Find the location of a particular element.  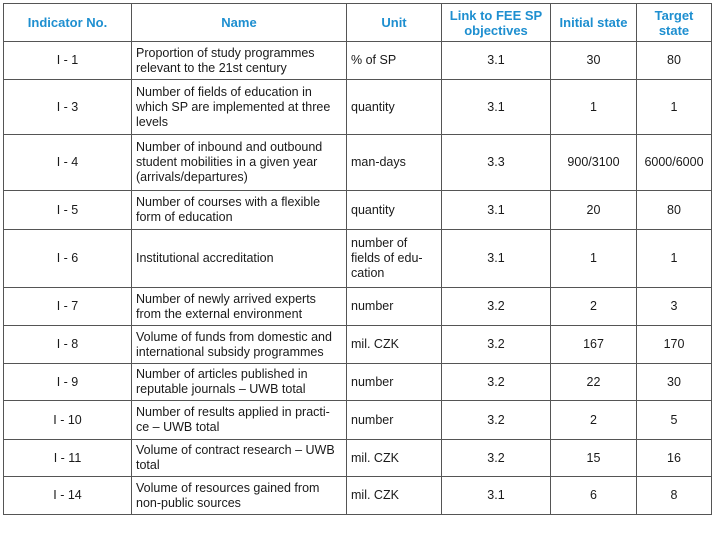

header-target-state: Target state is located at coordinates (674, 22).